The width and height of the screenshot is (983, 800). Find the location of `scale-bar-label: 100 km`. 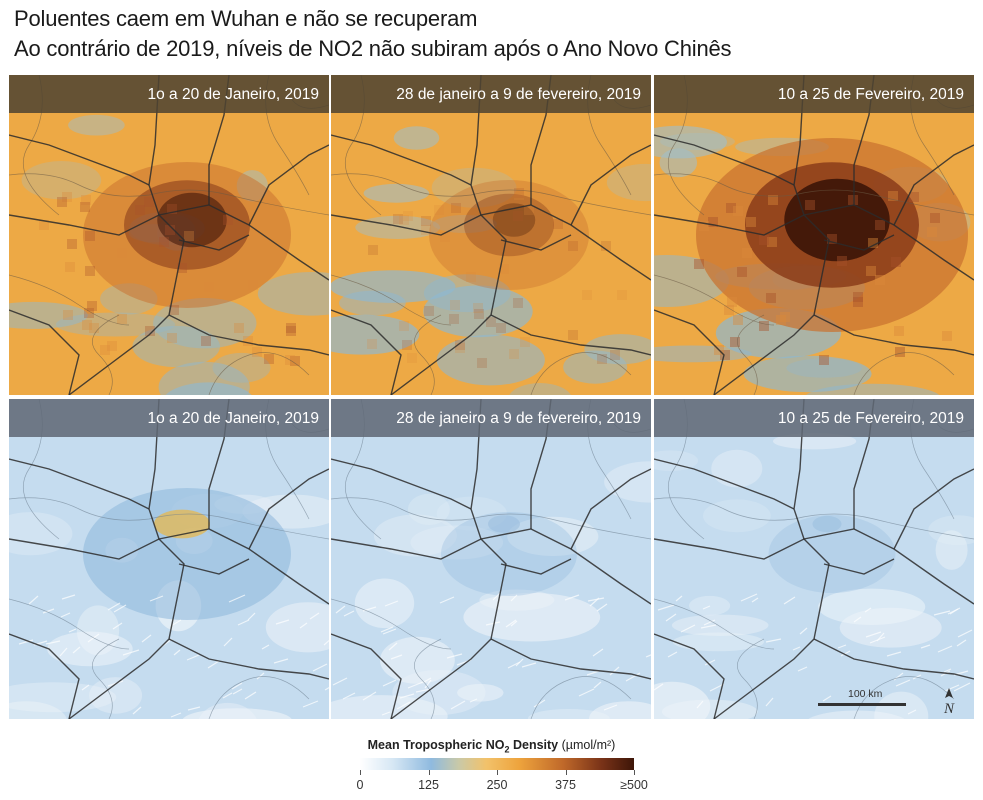

scale-bar-label: 100 km is located at coordinates (865, 694).